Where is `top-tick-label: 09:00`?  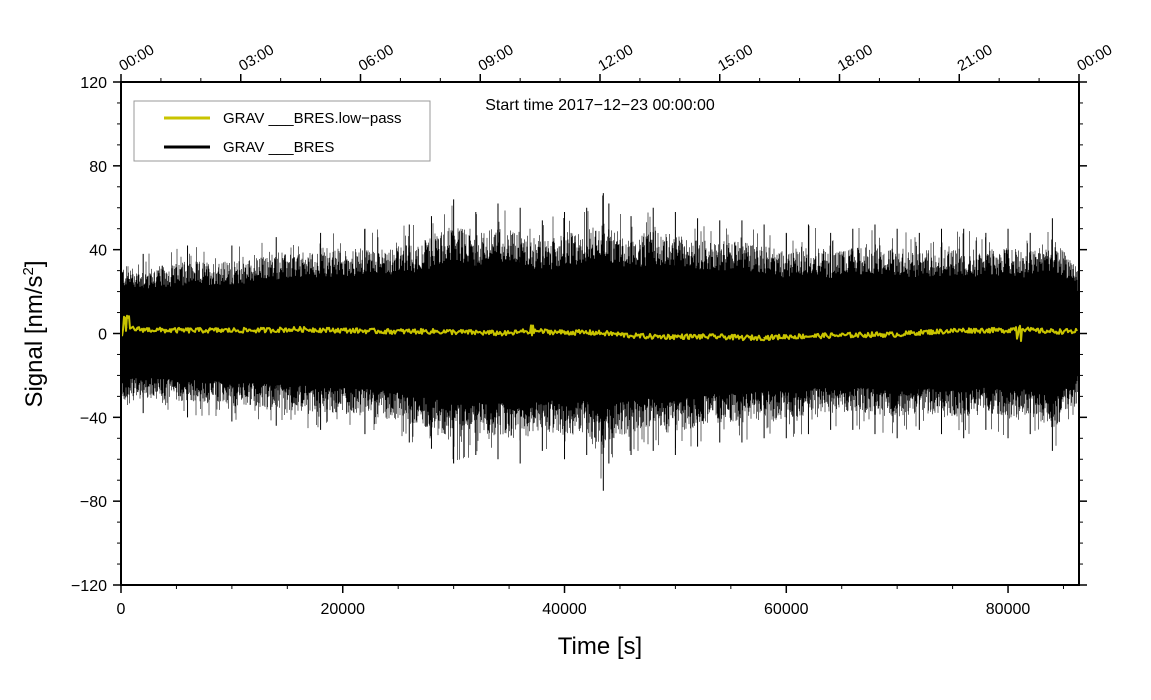
top-tick-label: 09:00 is located at coordinates (495, 57).